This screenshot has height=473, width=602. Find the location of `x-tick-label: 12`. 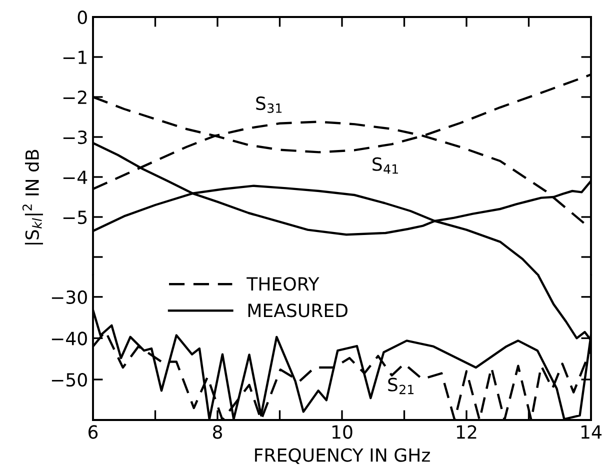

x-tick-label: 12 is located at coordinates (466, 432).